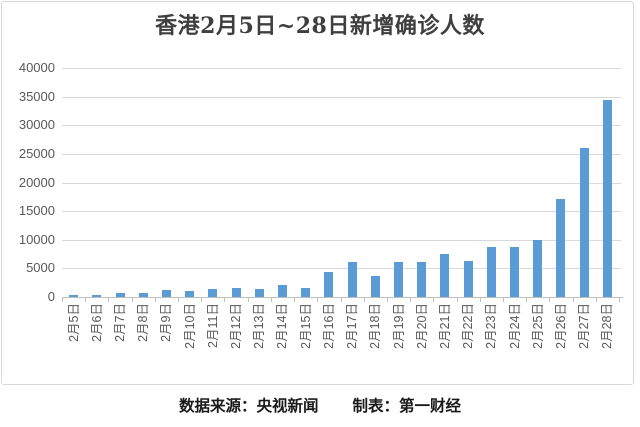  What do you see at coordinates (166, 322) in the screenshot?
I see `x-axis-label: 2月9日` at bounding box center [166, 322].